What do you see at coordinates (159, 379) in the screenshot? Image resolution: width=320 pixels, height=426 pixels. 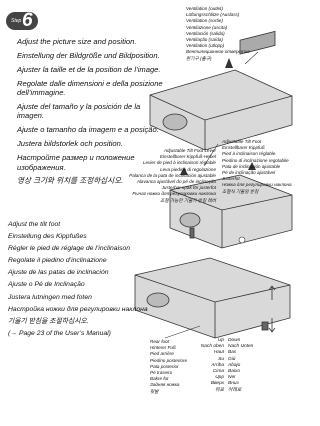 I see `text-line: Bakre fot` at bounding box center [159, 379].